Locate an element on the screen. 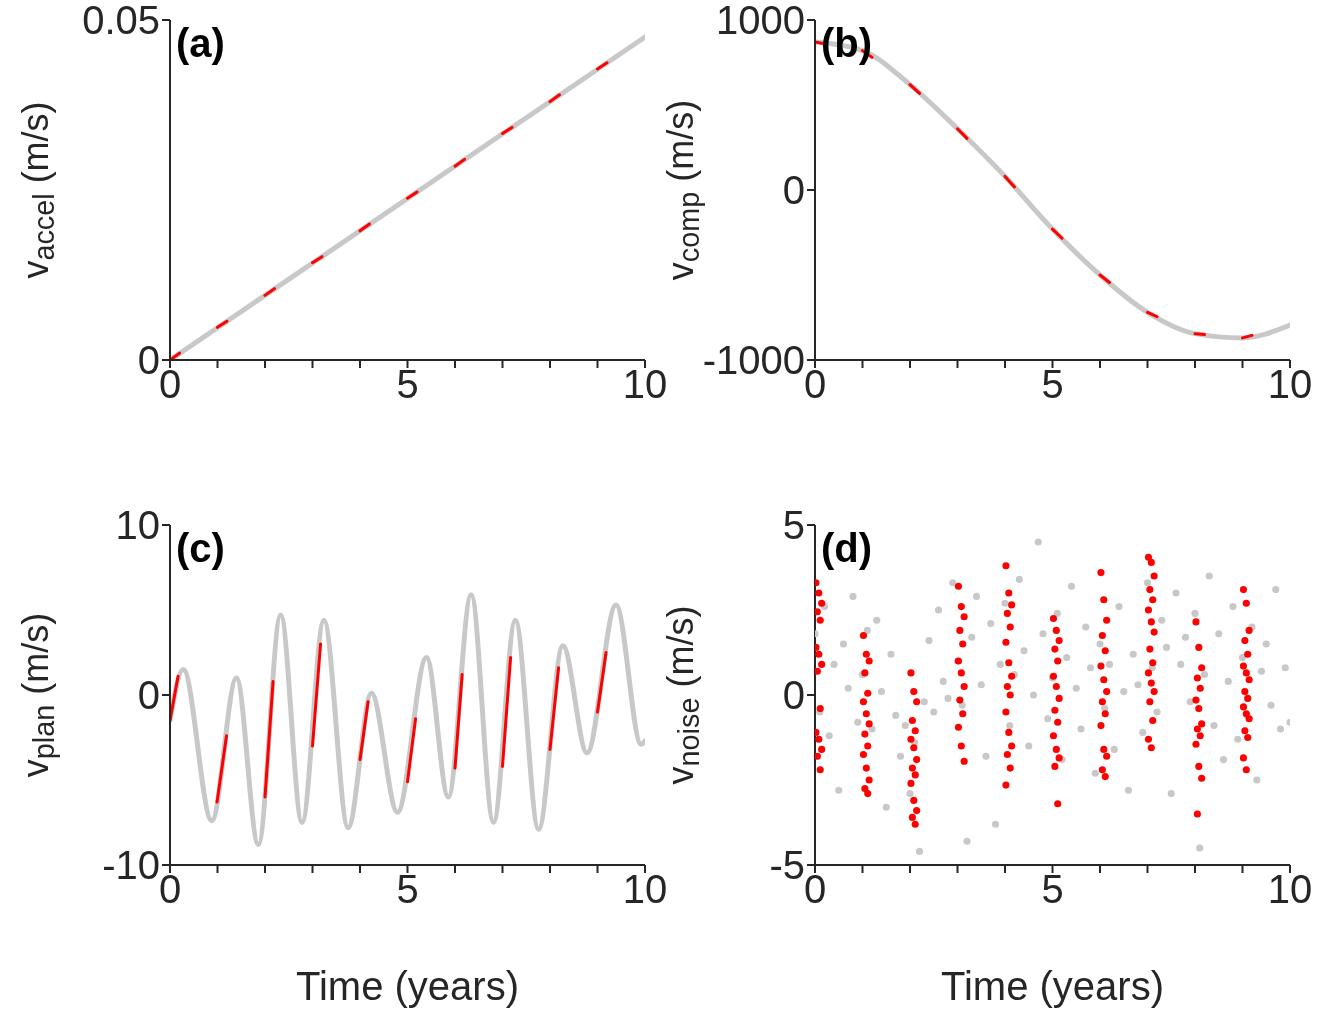  y-tick-label: -10 is located at coordinates (131, 865).